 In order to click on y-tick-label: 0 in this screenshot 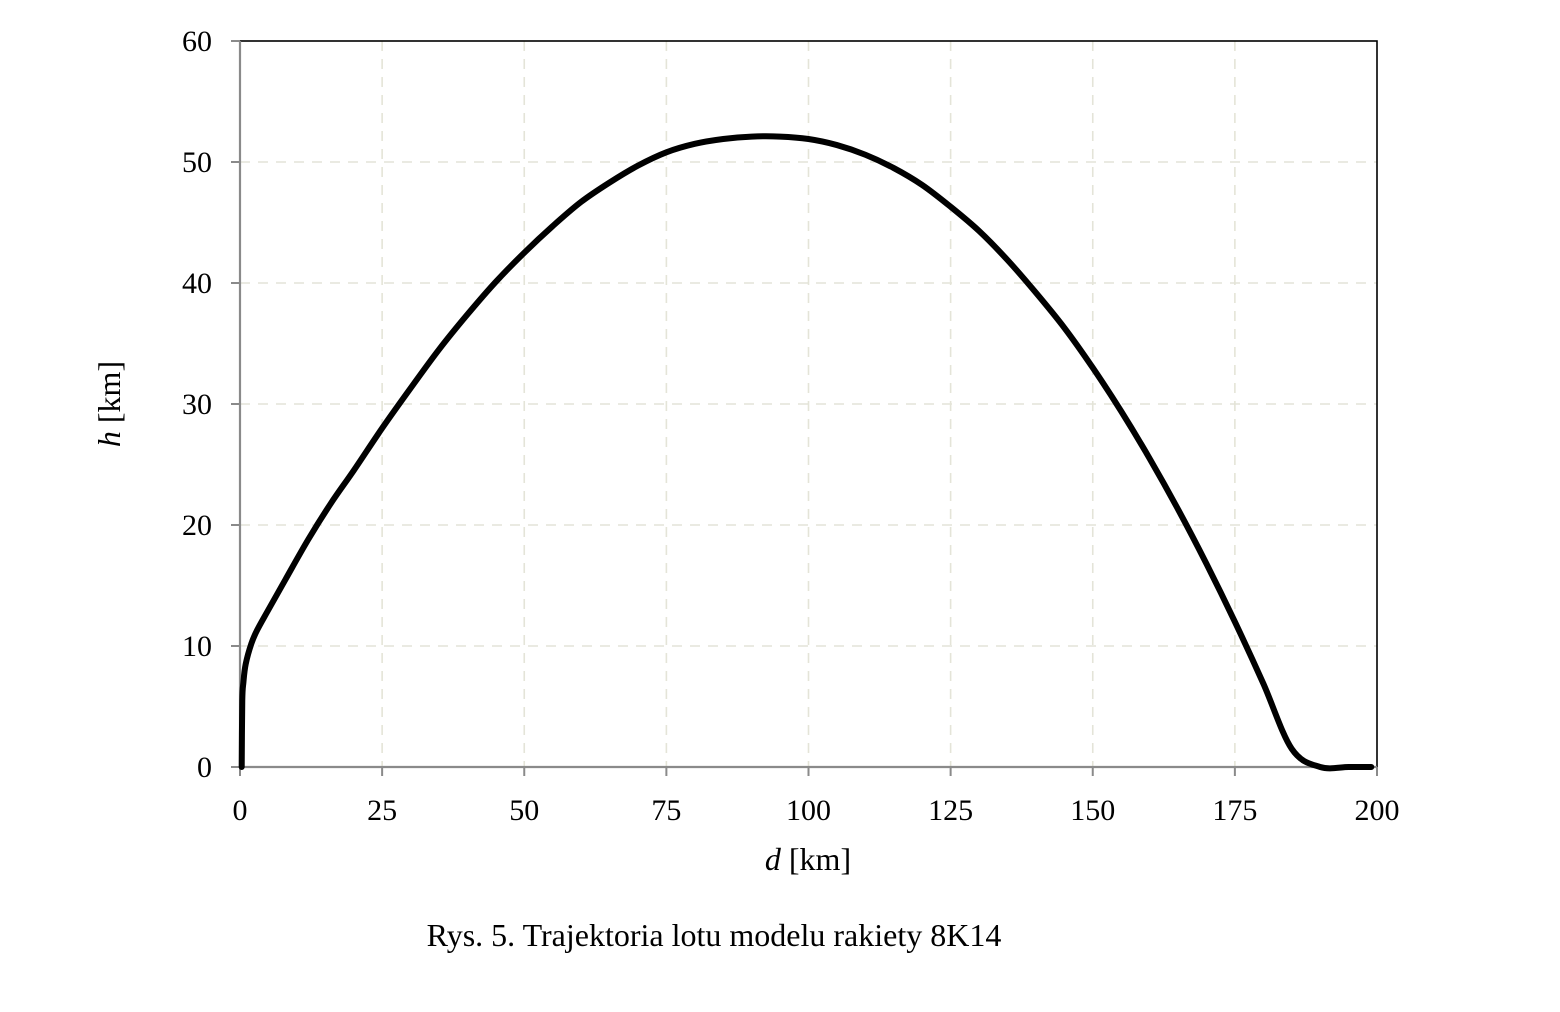, I will do `click(204, 767)`.